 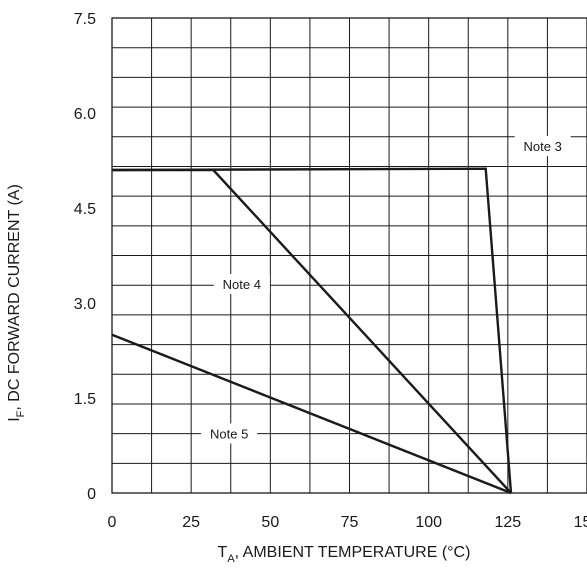 What do you see at coordinates (191, 522) in the screenshot?
I see `x-tick-label: 25` at bounding box center [191, 522].